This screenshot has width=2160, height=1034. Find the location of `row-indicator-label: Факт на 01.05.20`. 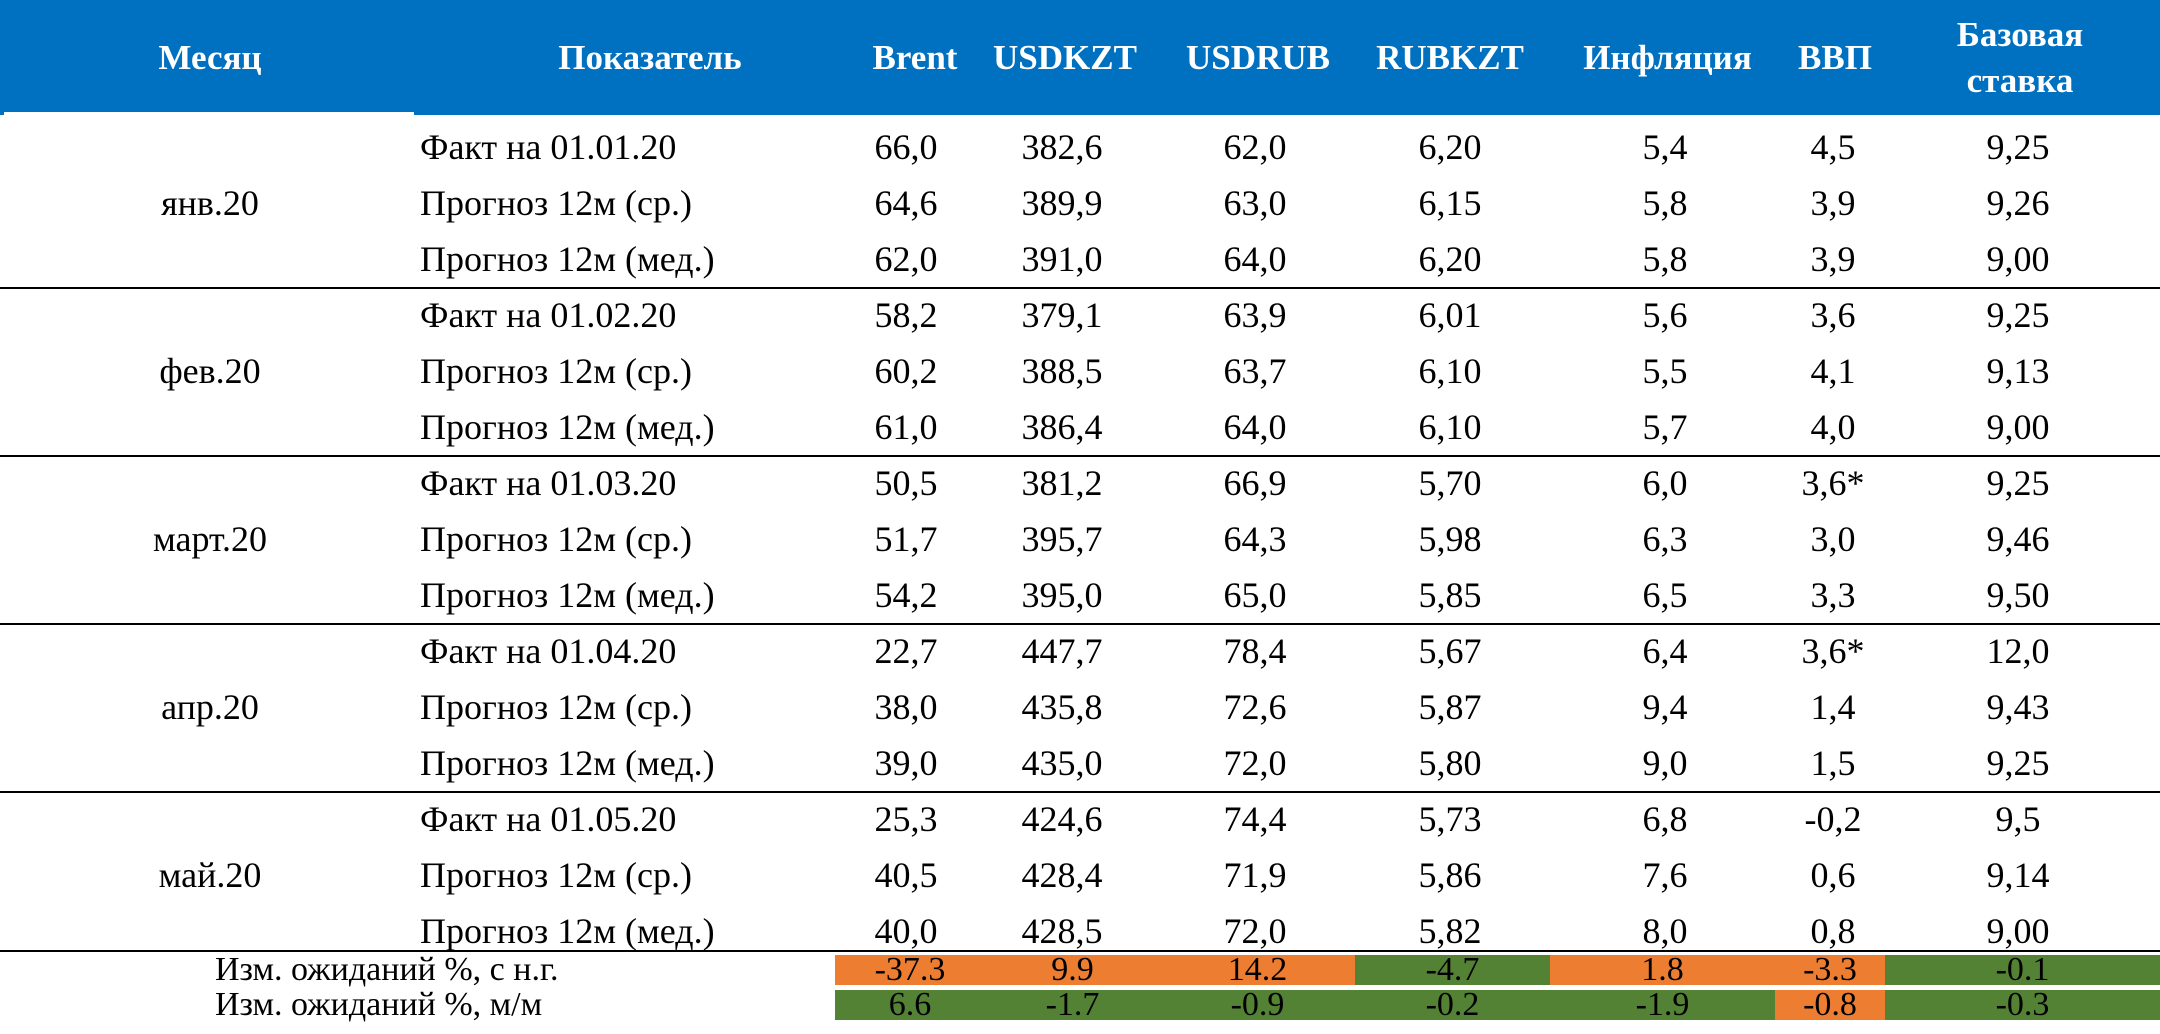

row-indicator-label: Факт на 01.05.20 is located at coordinates (548, 819).